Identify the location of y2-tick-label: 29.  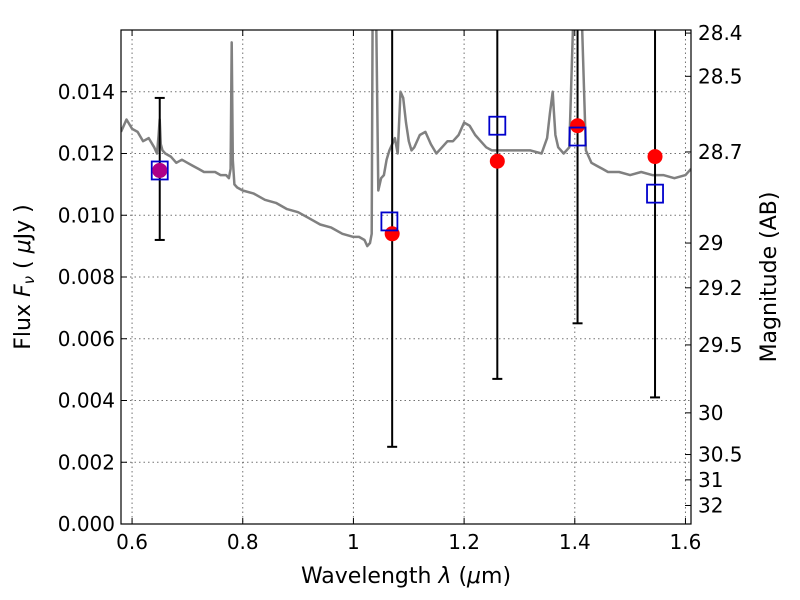
(710, 243).